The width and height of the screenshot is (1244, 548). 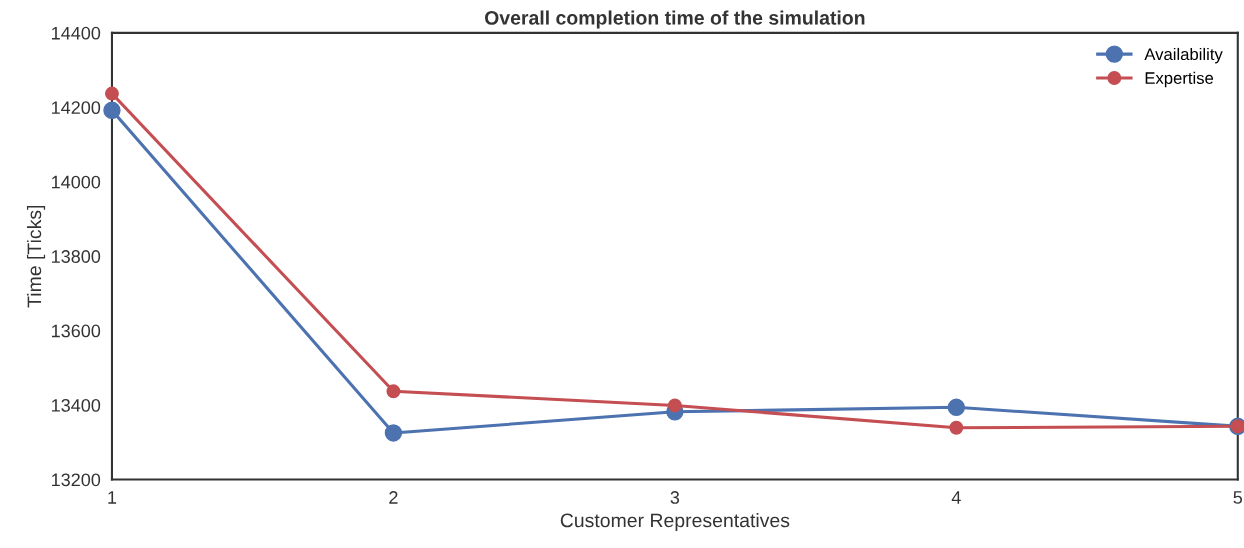 I want to click on x-tick-label: 1, so click(x=112, y=497).